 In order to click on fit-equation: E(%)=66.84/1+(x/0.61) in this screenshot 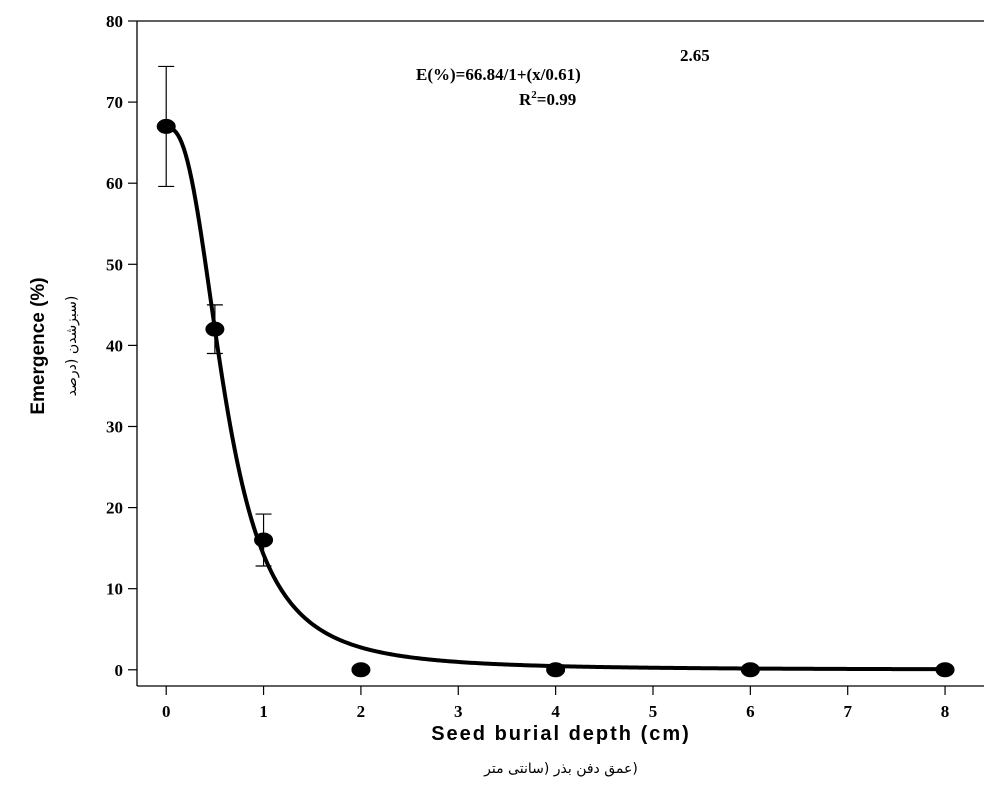, I will do `click(498, 74)`.